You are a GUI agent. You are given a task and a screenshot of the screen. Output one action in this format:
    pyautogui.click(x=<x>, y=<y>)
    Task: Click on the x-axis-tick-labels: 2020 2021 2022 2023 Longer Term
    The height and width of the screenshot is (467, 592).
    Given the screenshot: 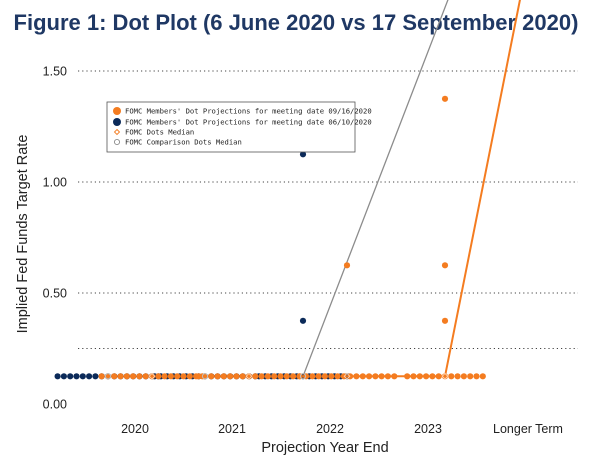 What is the action you would take?
    pyautogui.click(x=342, y=429)
    